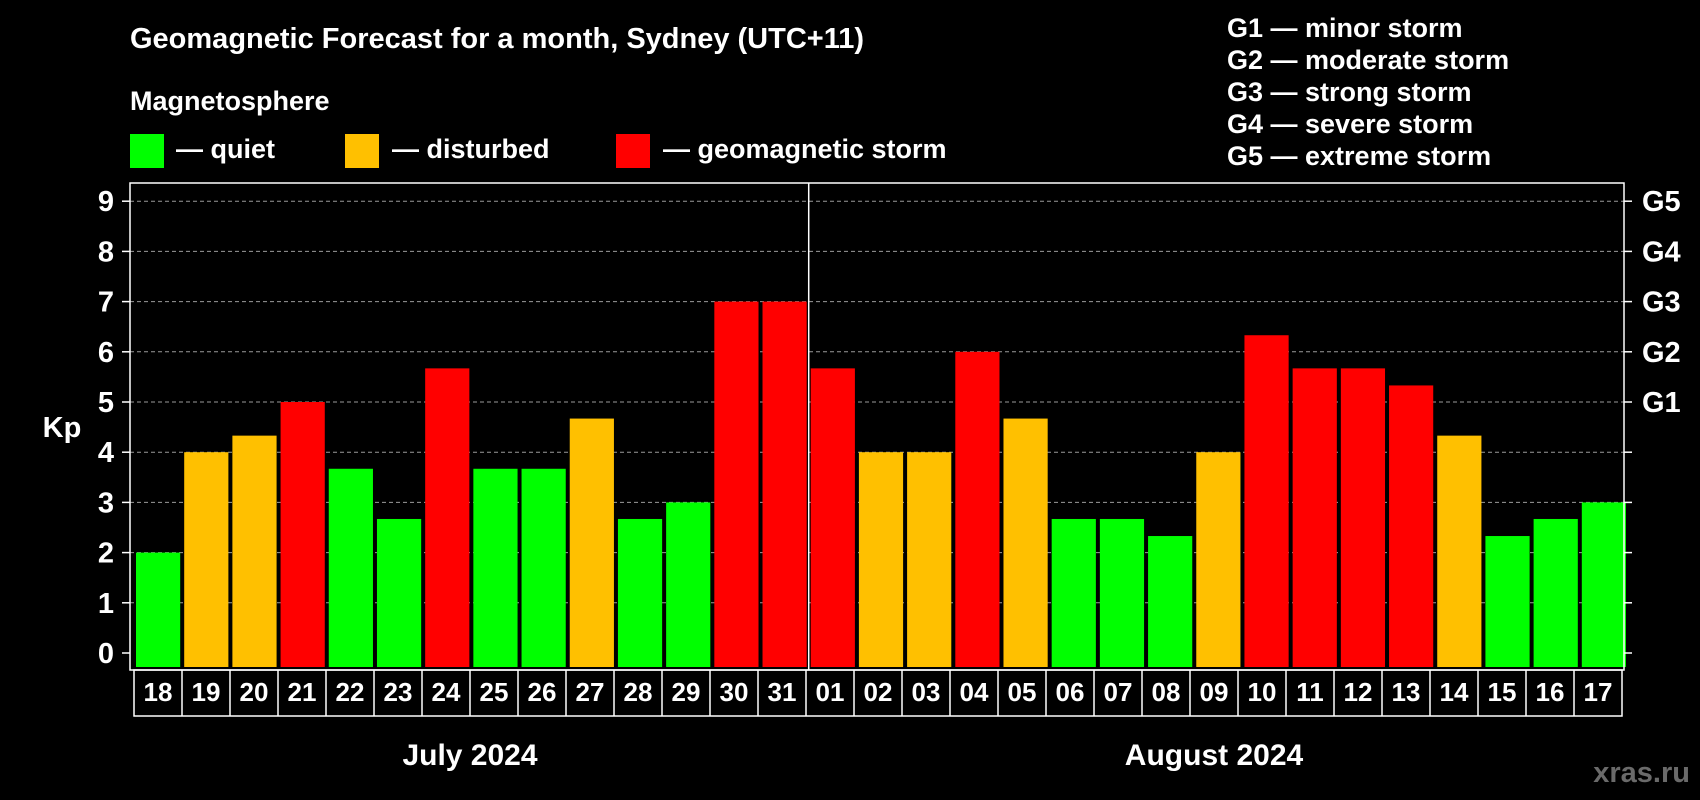 This screenshot has height=800, width=1700. Describe the element at coordinates (1368, 60) in the screenshot. I see `storm-scale-g2: G2 — moderate storm` at that location.